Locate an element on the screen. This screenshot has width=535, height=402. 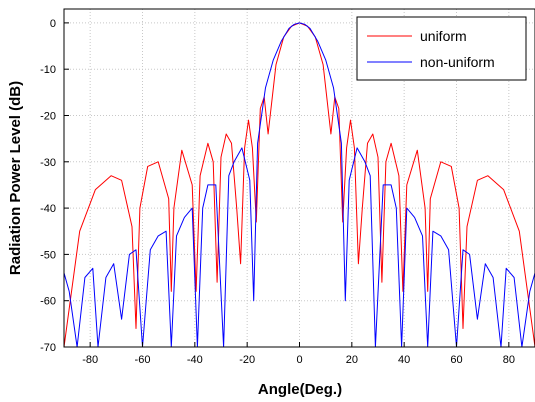
x-tick-label: 0 is located at coordinates (299, 360).